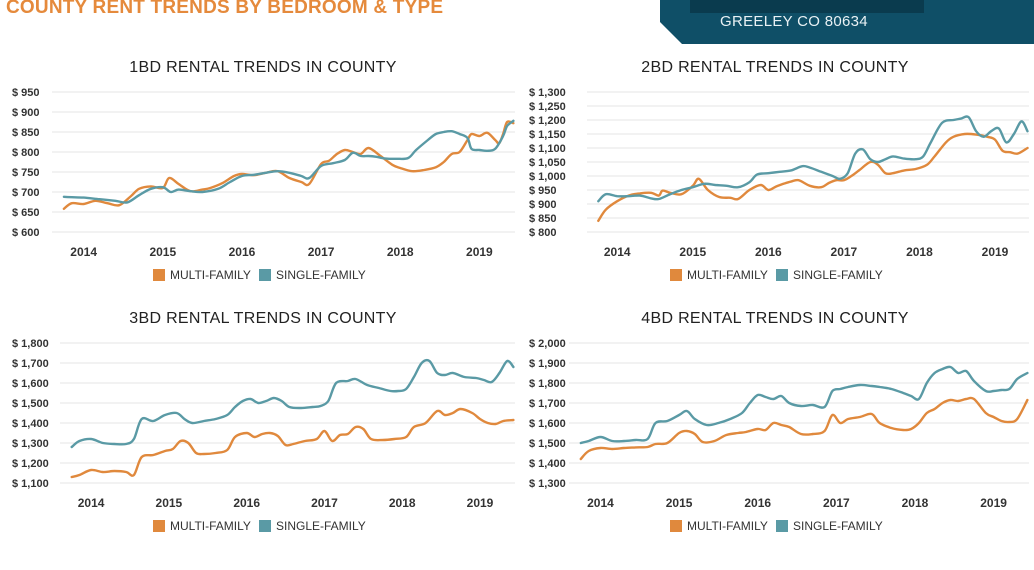 This screenshot has width=1034, height=570. Describe the element at coordinates (26, 213) in the screenshot. I see `y-tick-label: $ 650` at that location.